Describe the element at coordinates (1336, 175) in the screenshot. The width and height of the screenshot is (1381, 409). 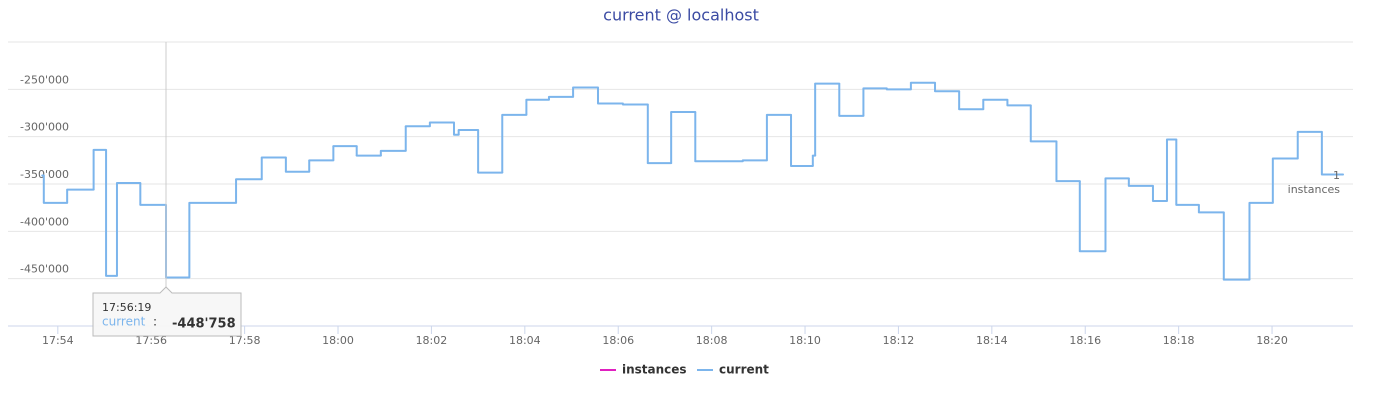
I see `annotation: 1` at that location.